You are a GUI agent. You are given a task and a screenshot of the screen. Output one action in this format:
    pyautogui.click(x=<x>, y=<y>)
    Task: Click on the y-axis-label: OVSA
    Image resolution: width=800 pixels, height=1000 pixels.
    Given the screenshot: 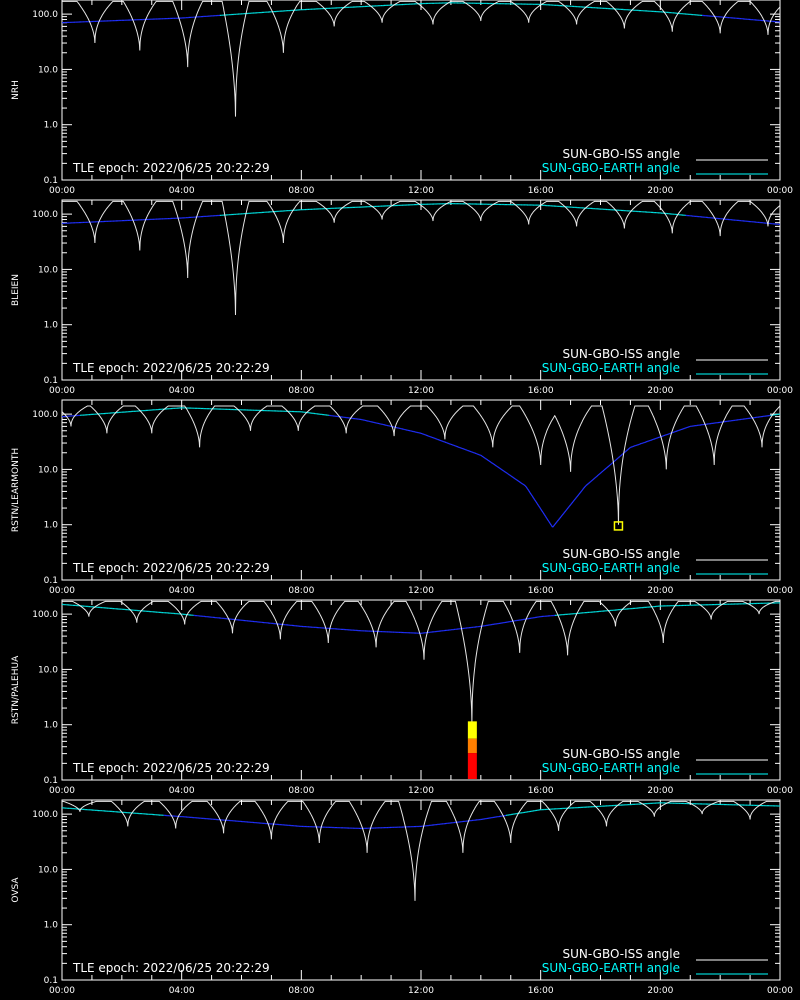 What is the action you would take?
    pyautogui.click(x=16, y=890)
    